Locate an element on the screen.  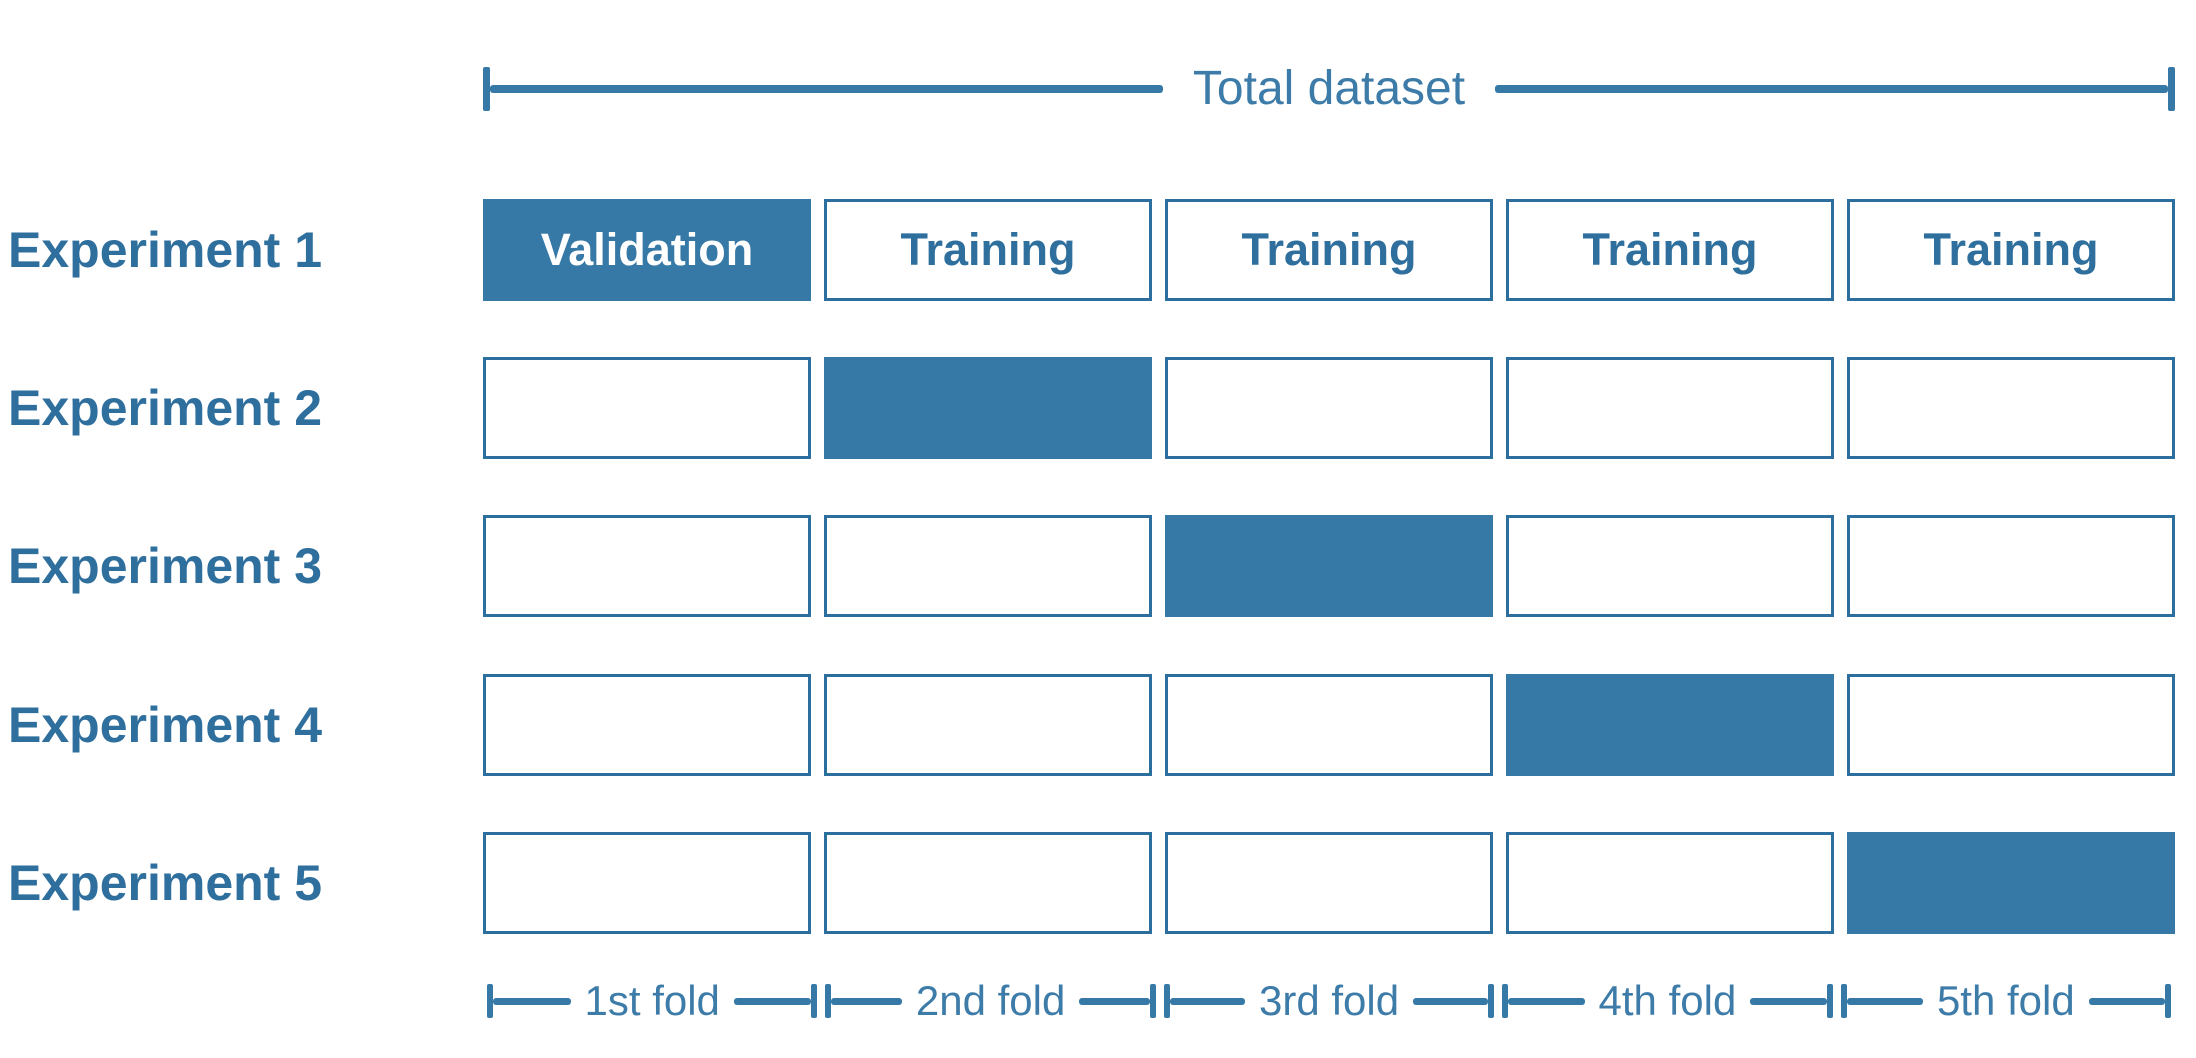
fold-1-bracket: 1st fold is located at coordinates (652, 1001).